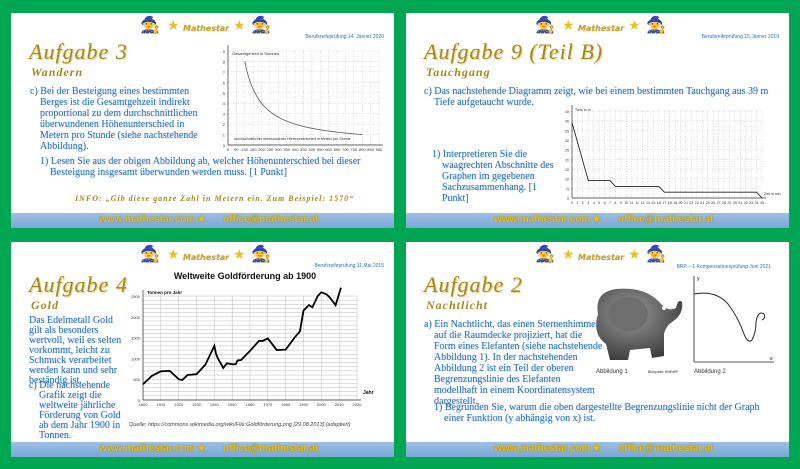 The width and height of the screenshot is (800, 469). Describe the element at coordinates (322, 404) in the screenshot. I see `x-tick-label: 2000` at that location.